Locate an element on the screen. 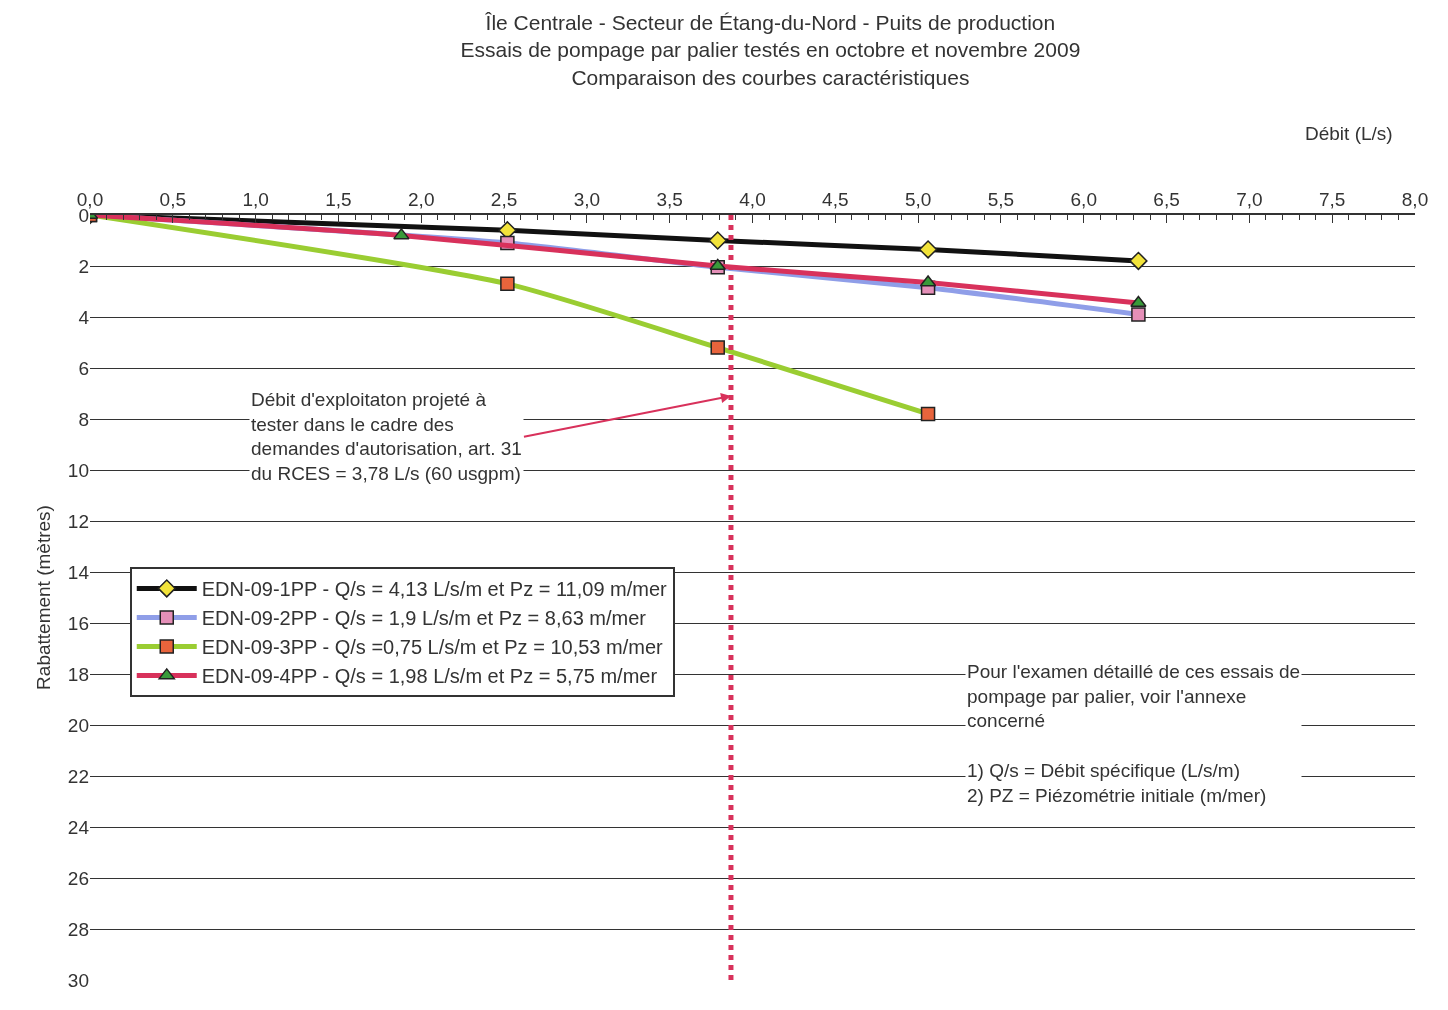 The width and height of the screenshot is (1448, 1010). x-axis-title: Débit (L/s) is located at coordinates (1349, 133).